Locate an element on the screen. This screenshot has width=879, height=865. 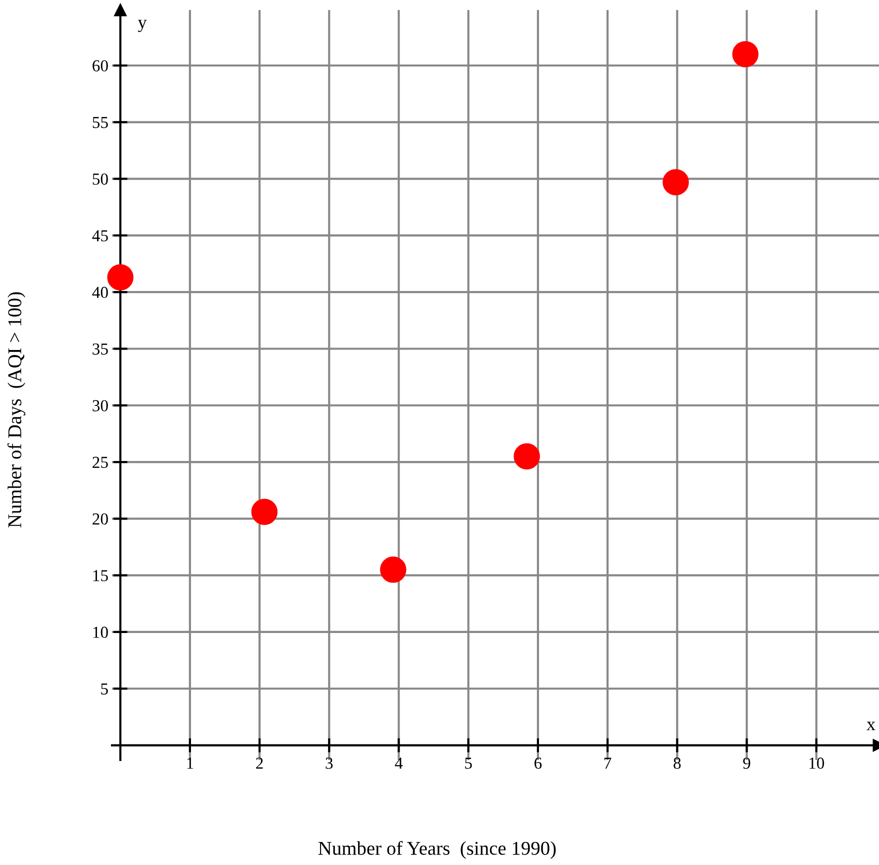
annotation: y is located at coordinates (142, 26).